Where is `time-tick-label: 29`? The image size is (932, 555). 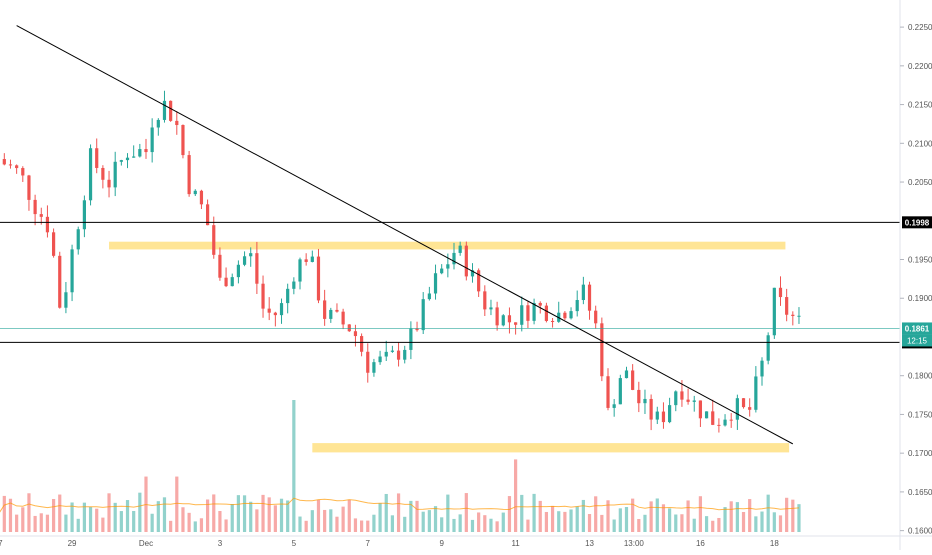
time-tick-label: 29 is located at coordinates (72, 543).